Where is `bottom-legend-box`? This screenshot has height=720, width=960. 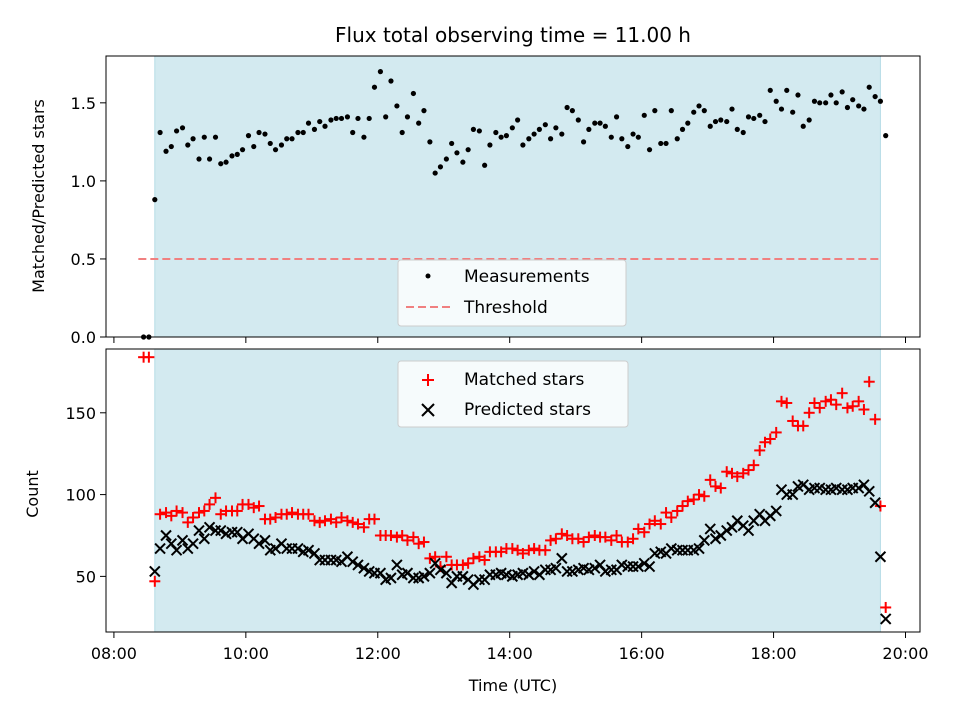 bottom-legend-box is located at coordinates (513, 394).